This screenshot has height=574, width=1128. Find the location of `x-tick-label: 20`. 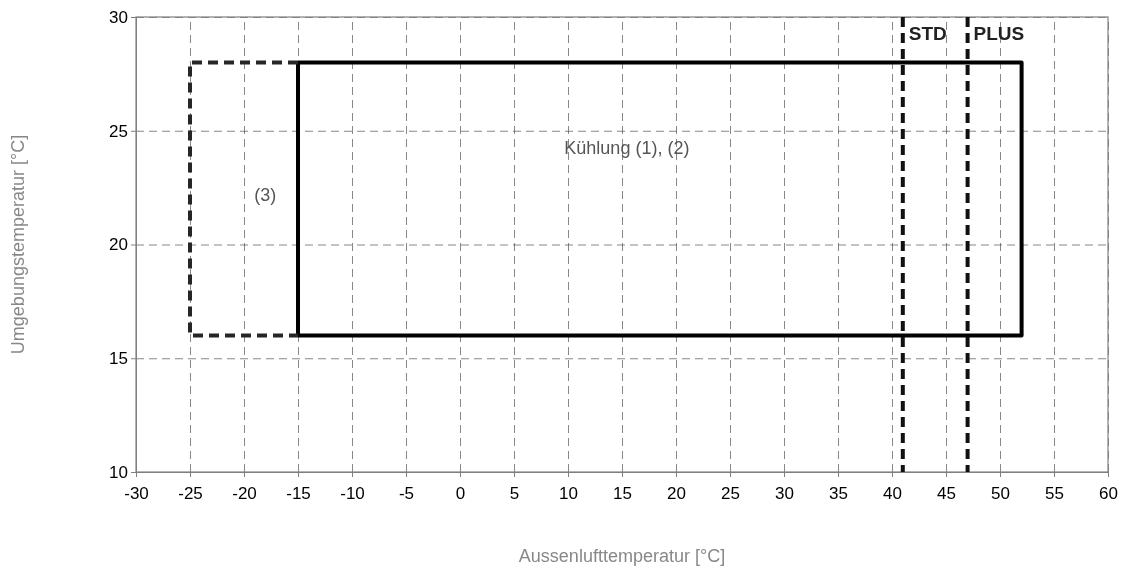

x-tick-label: 20 is located at coordinates (676, 493).